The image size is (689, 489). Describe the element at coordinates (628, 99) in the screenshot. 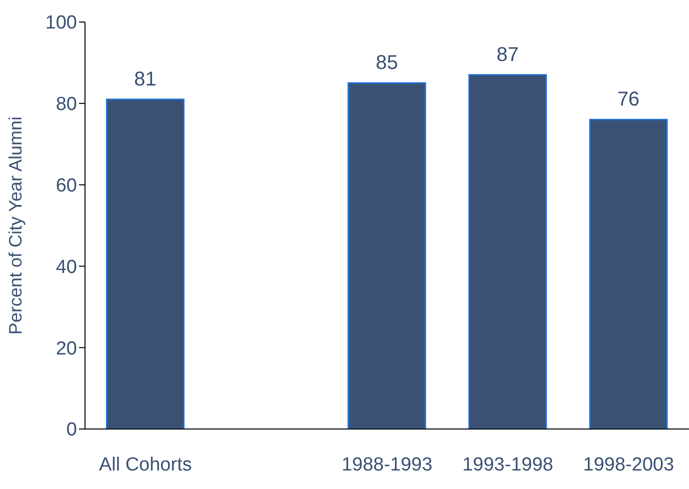

I see `data-label: 76` at that location.